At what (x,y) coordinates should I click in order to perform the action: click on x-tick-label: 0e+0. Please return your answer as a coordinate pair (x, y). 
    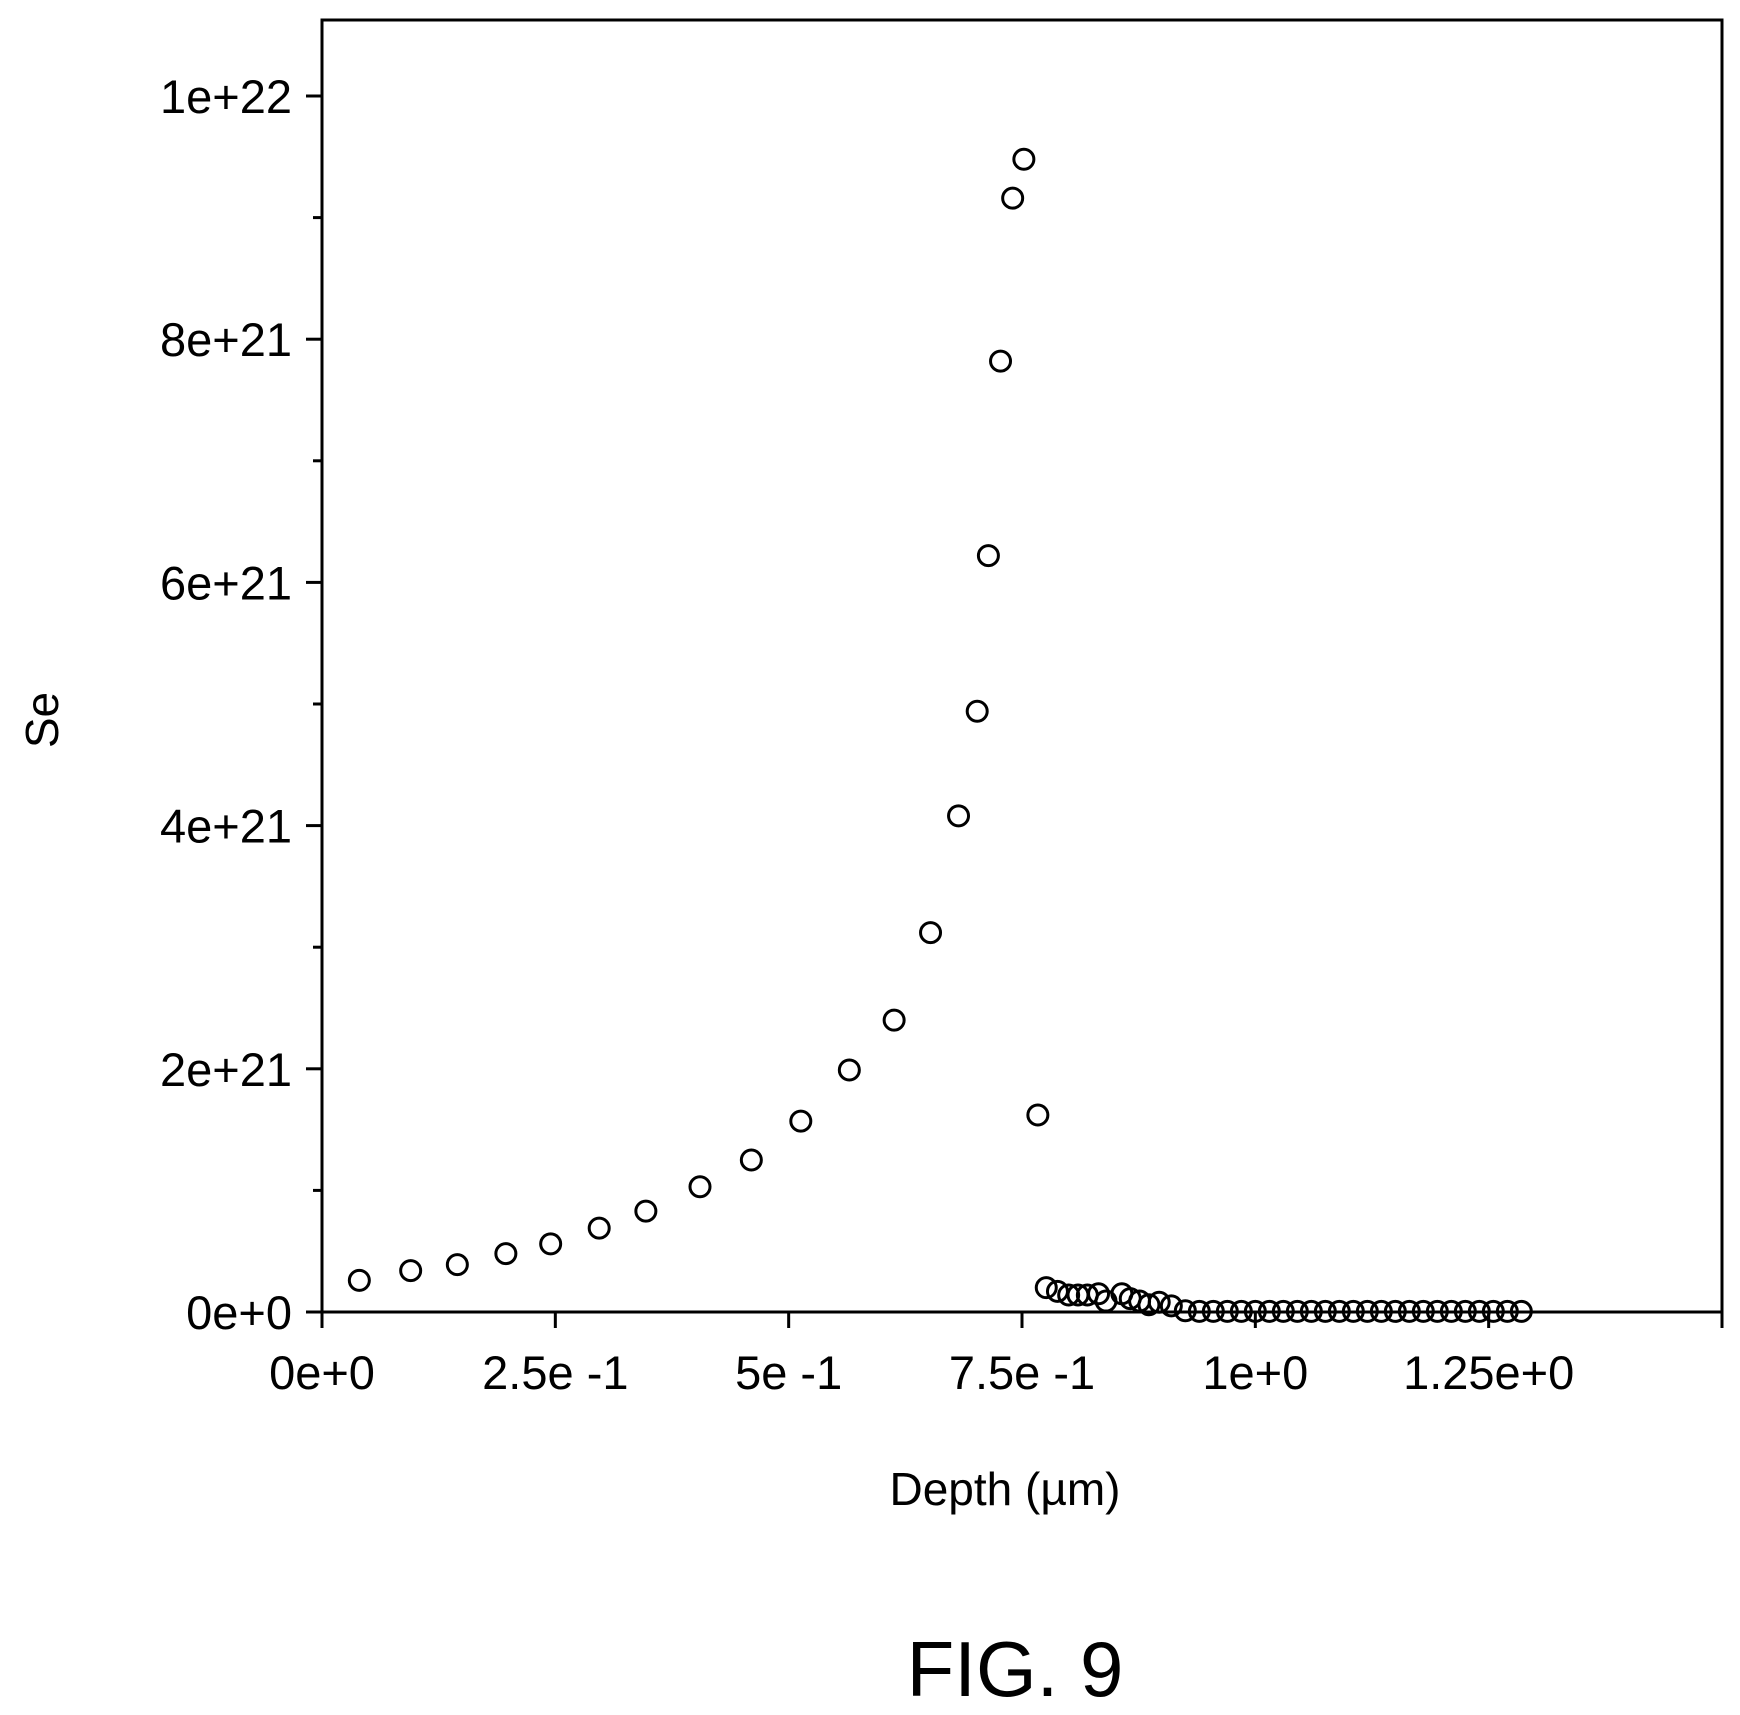
    Looking at the image, I should click on (322, 1372).